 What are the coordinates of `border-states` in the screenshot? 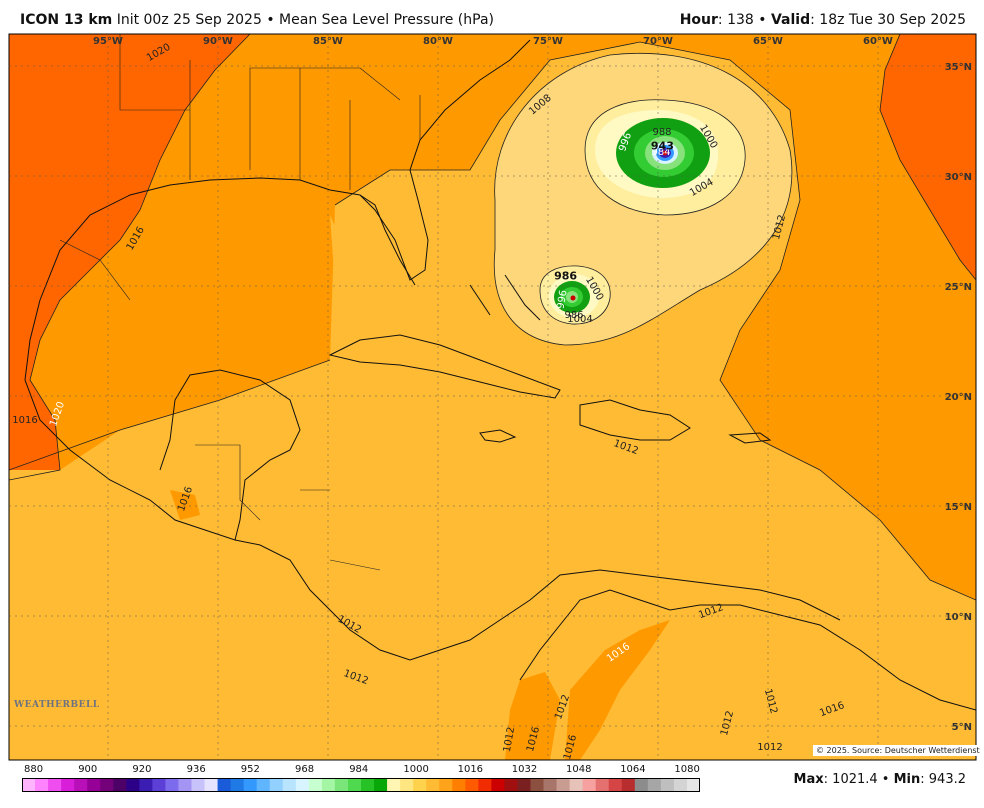 It's located at (270, 112).